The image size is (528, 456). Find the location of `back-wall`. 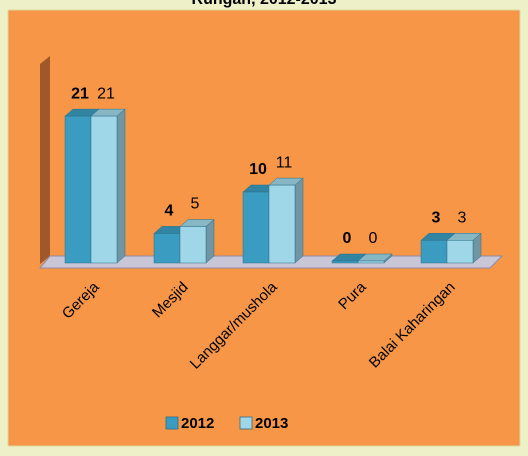

back-wall is located at coordinates (45, 160).